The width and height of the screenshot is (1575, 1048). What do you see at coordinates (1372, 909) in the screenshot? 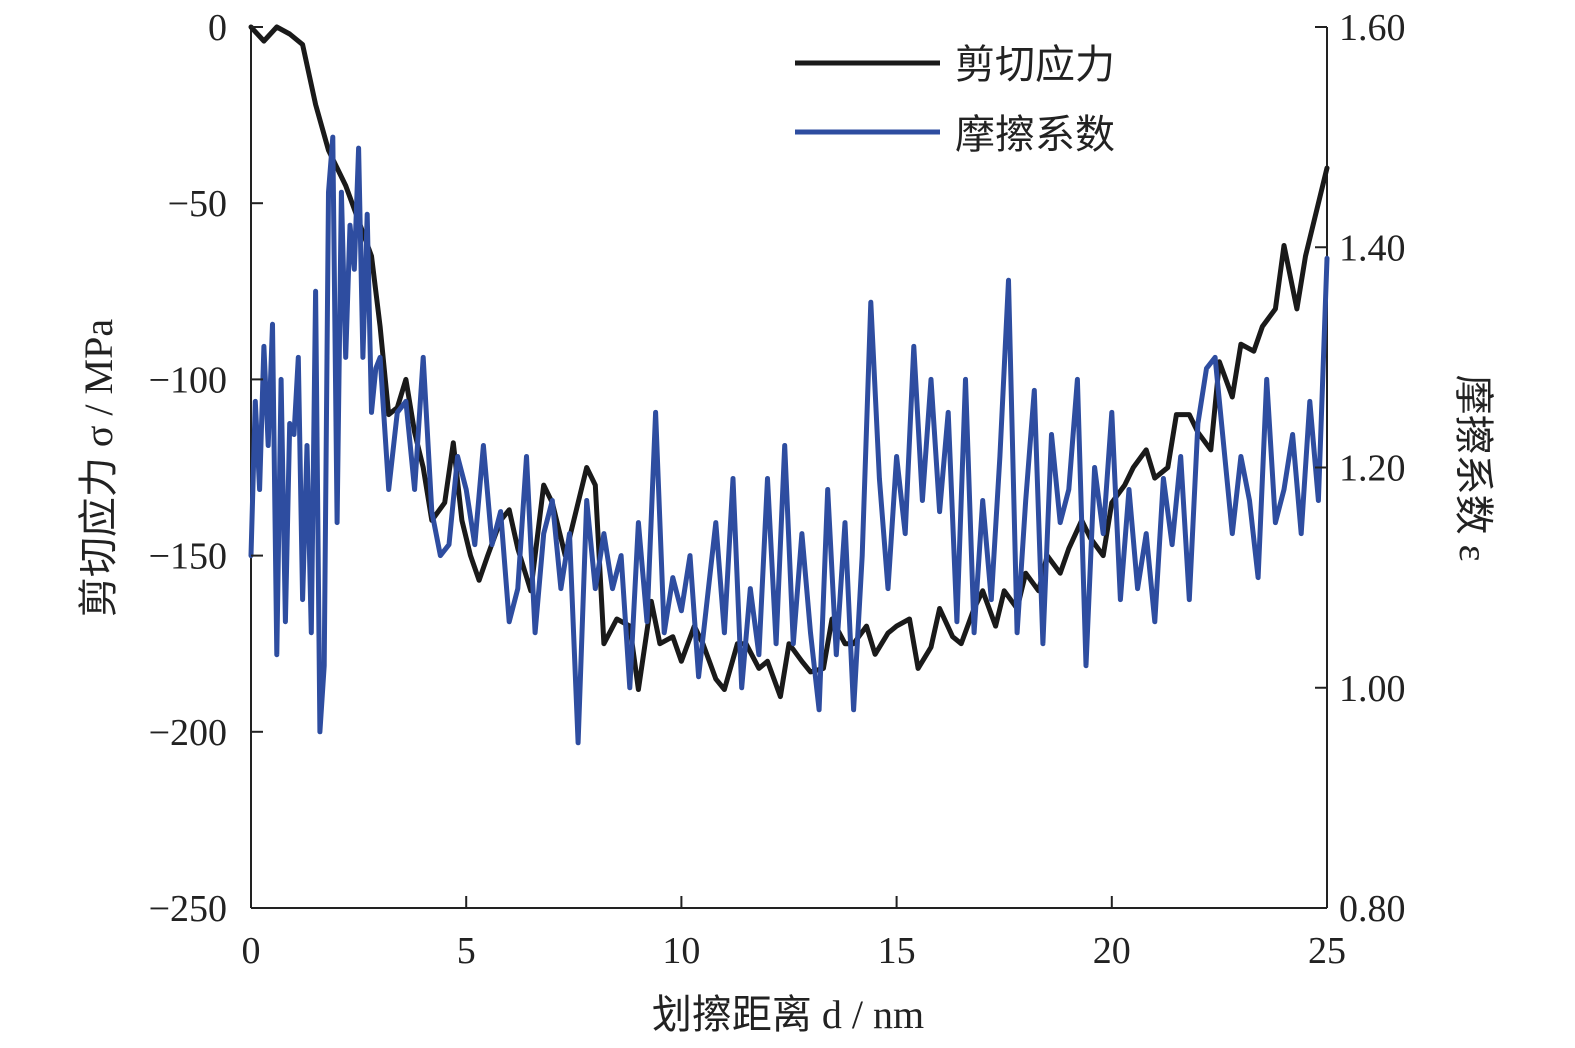
I see `right-y-tick-label: 0.80` at bounding box center [1372, 909].